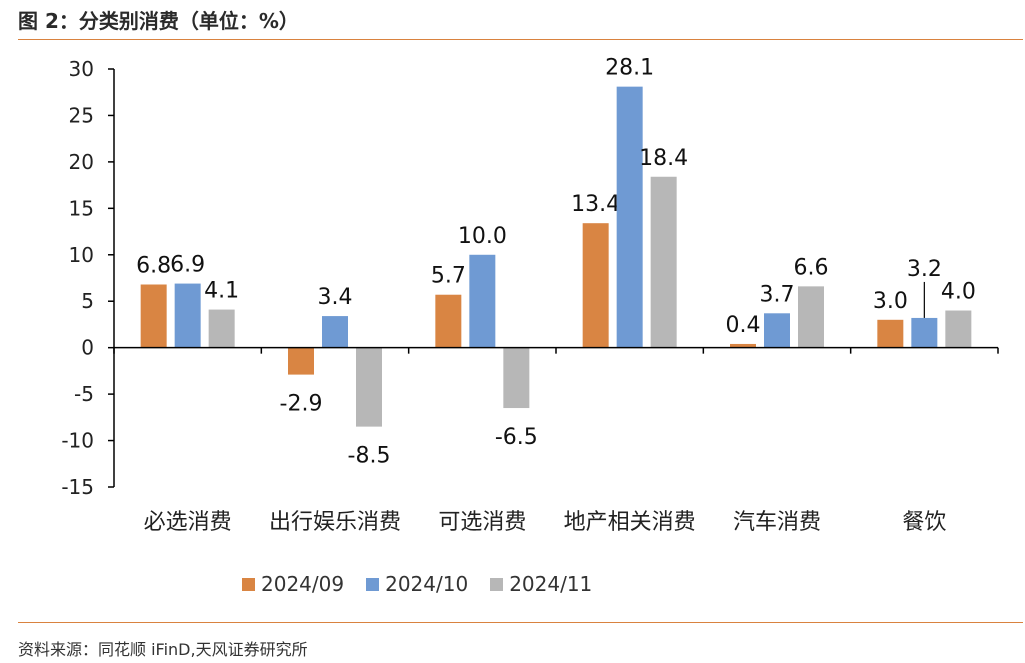  I want to click on top-divider, so click(520, 39).